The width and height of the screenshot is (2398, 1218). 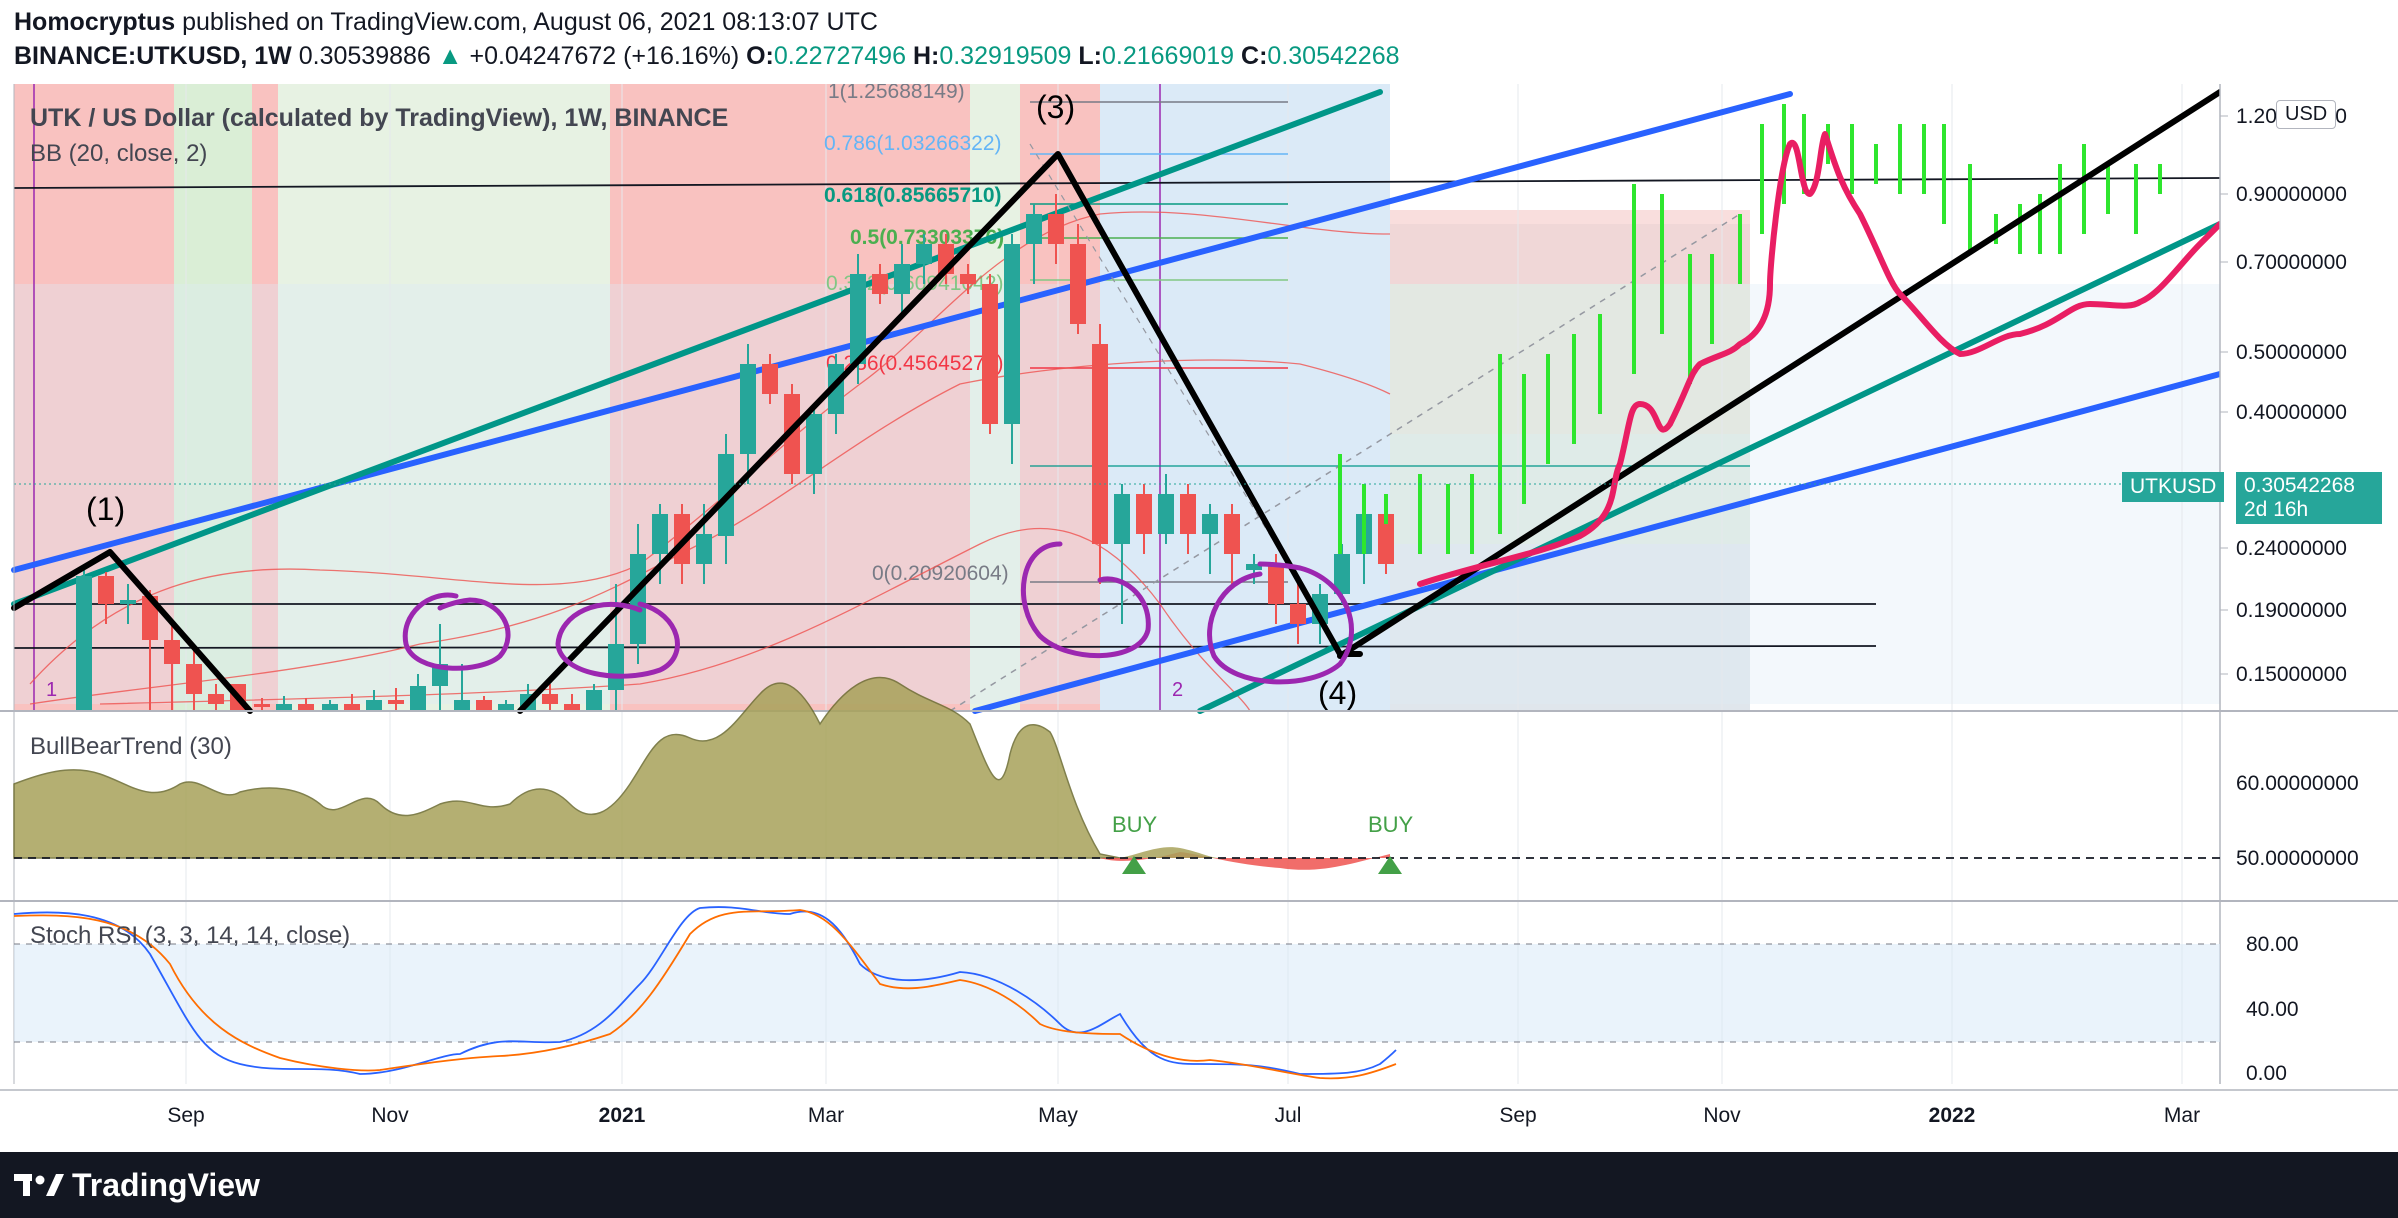 I want to click on symbol-label: BINANCE:UTKUSD, 1W, so click(x=153, y=56).